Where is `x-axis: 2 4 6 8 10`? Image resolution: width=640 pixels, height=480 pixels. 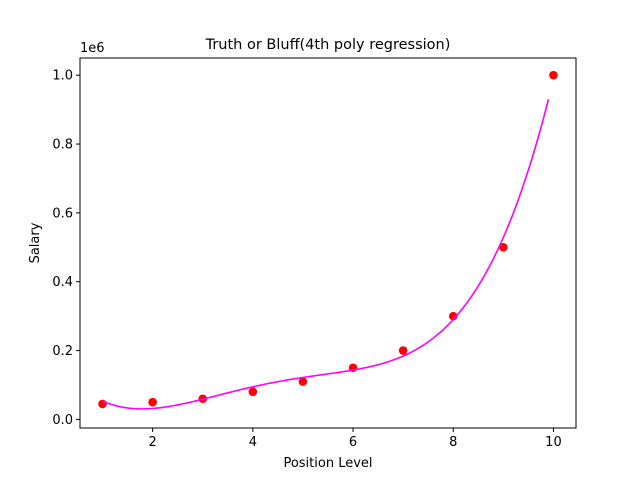 x-axis: 2 4 6 8 10 is located at coordinates (355, 439).